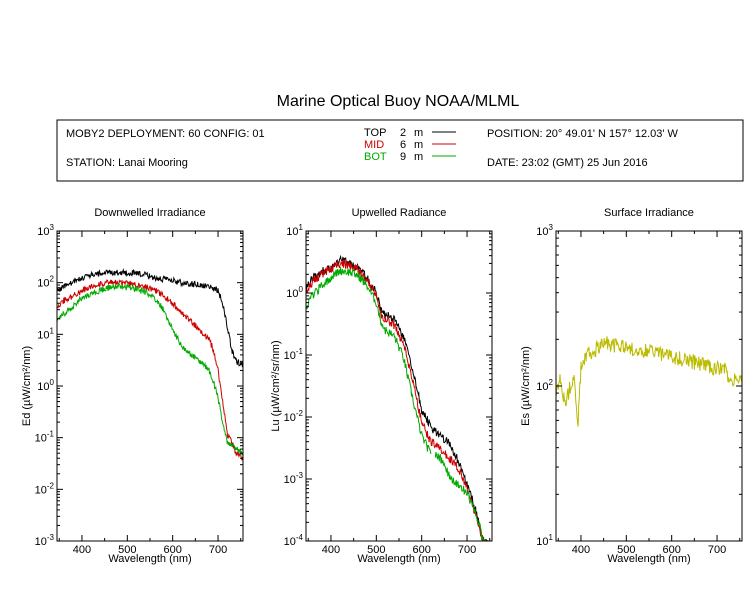 This screenshot has width=750, height=600. Describe the element at coordinates (410, 133) in the screenshot. I see `legend-entry-top: TOP 2 m` at that location.